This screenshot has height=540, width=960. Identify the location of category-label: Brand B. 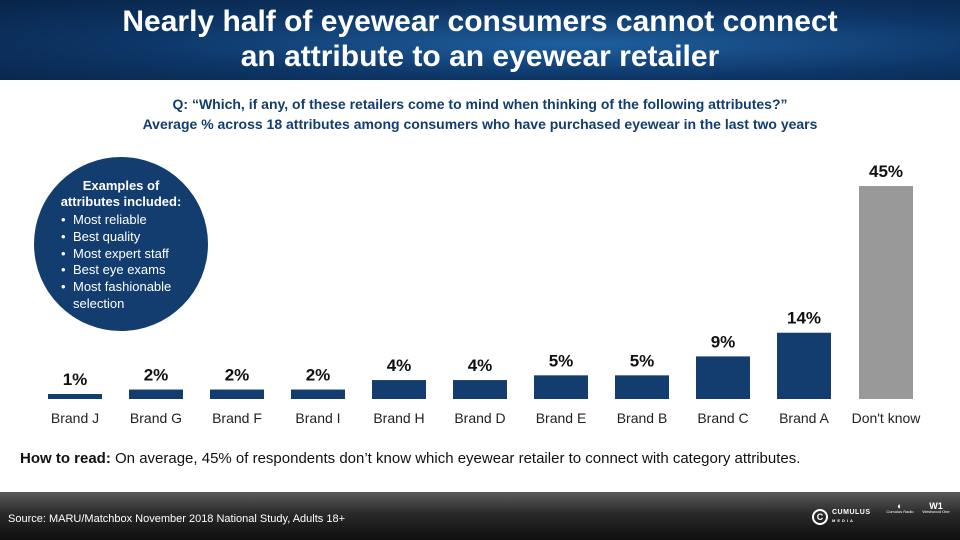
(642, 418).